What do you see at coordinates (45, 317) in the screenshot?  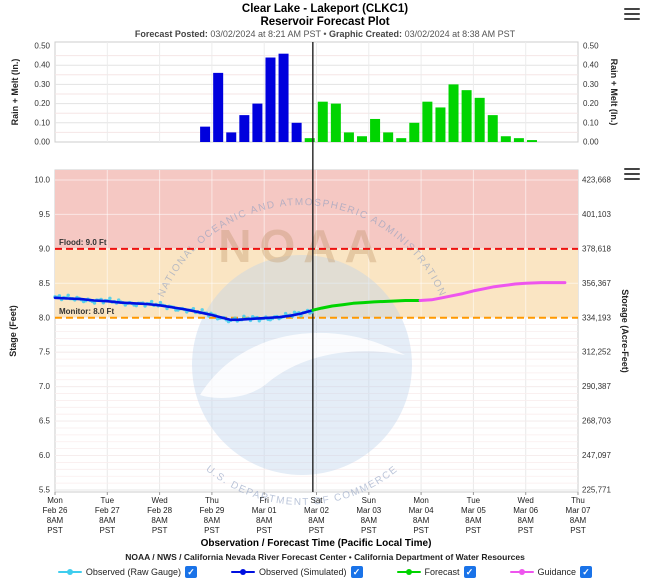 I see `svg-text: 8.0` at bounding box center [45, 317].